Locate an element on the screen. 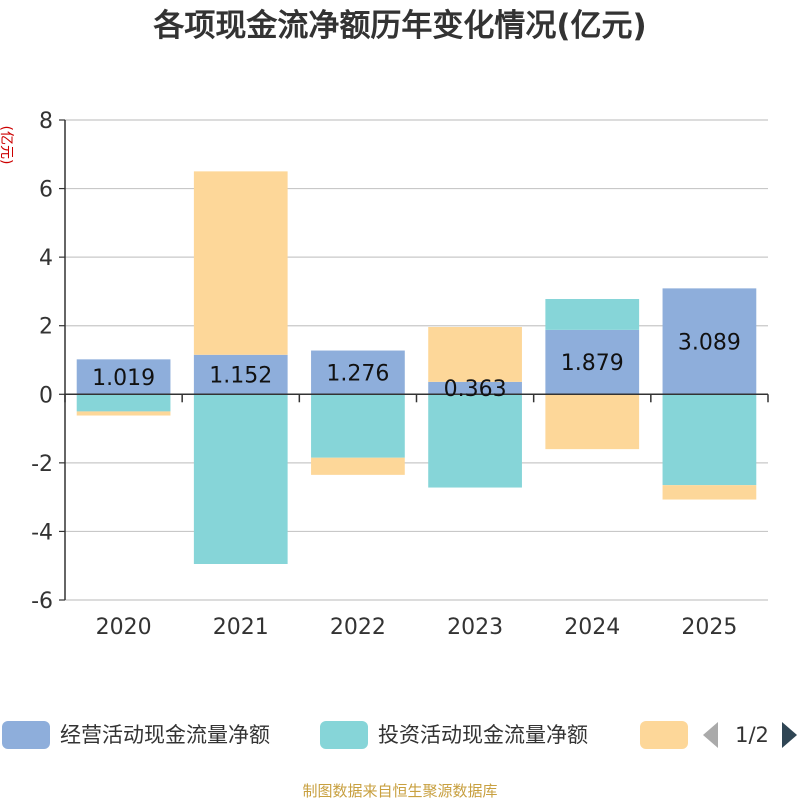 This screenshot has height=800, width=800. data-label-2024: 1.879 is located at coordinates (592, 363).